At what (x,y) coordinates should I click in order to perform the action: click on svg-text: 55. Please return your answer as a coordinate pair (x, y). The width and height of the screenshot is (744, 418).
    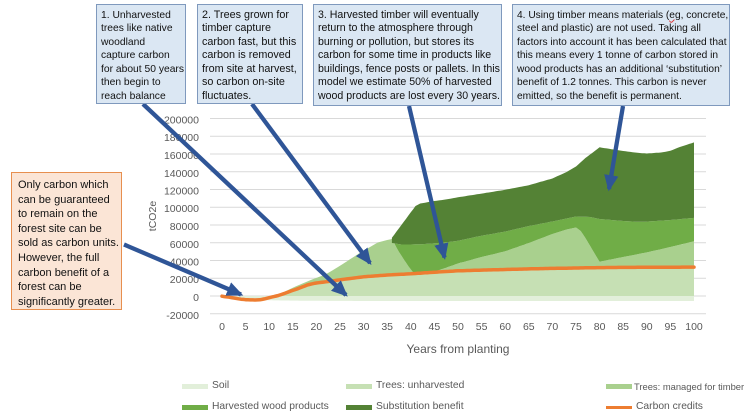
    Looking at the image, I should click on (482, 327).